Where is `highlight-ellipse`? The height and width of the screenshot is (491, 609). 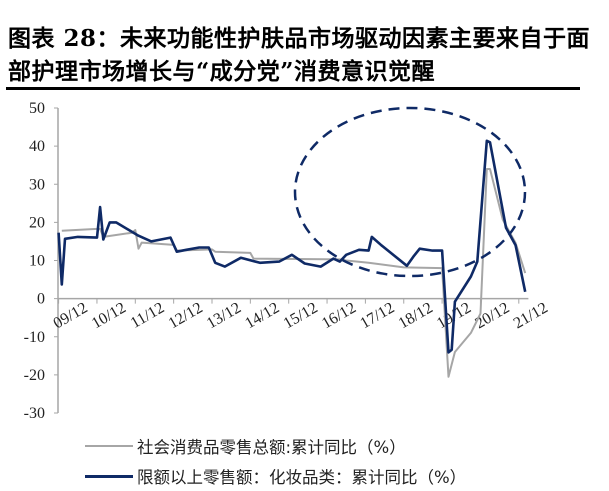
highlight-ellipse is located at coordinates (410, 192).